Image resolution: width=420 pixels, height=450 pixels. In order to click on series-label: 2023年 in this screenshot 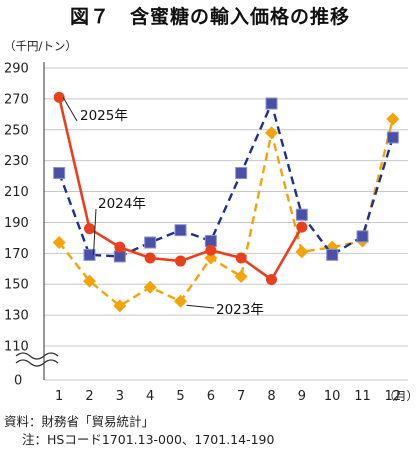, I will do `click(240, 310)`.